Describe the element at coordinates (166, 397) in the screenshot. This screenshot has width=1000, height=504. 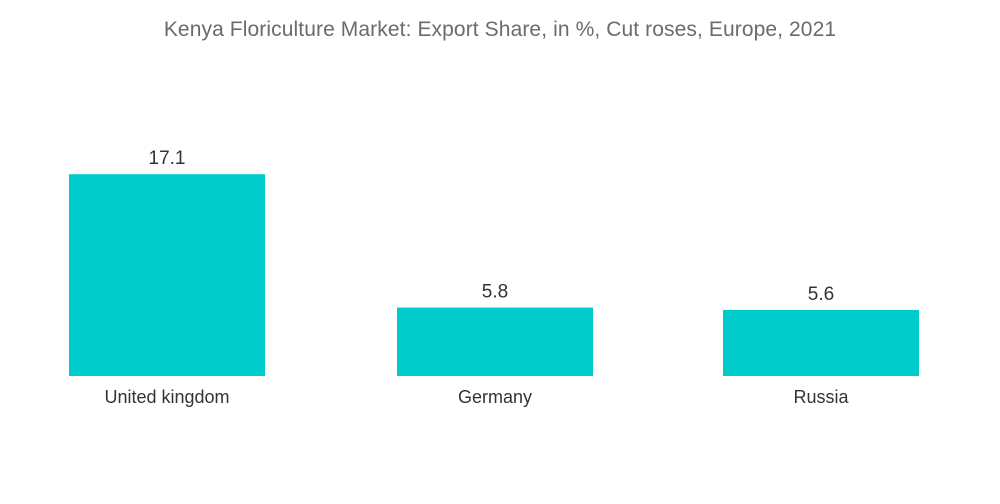
I see `category-label: United kingdom` at that location.